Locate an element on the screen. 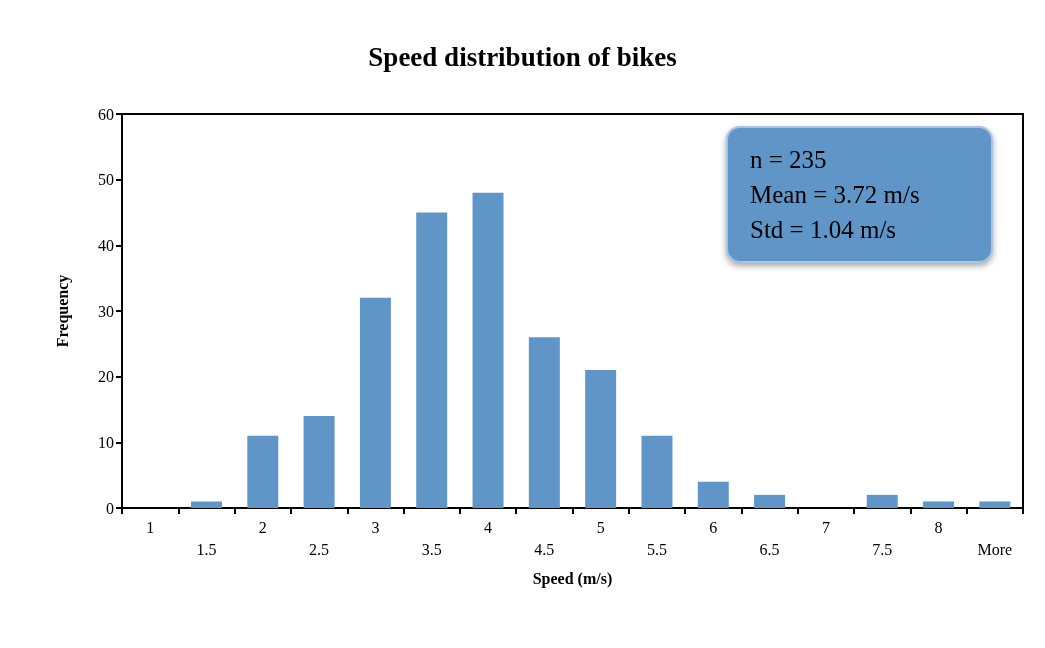  x-tick-label: 1 is located at coordinates (150, 527).